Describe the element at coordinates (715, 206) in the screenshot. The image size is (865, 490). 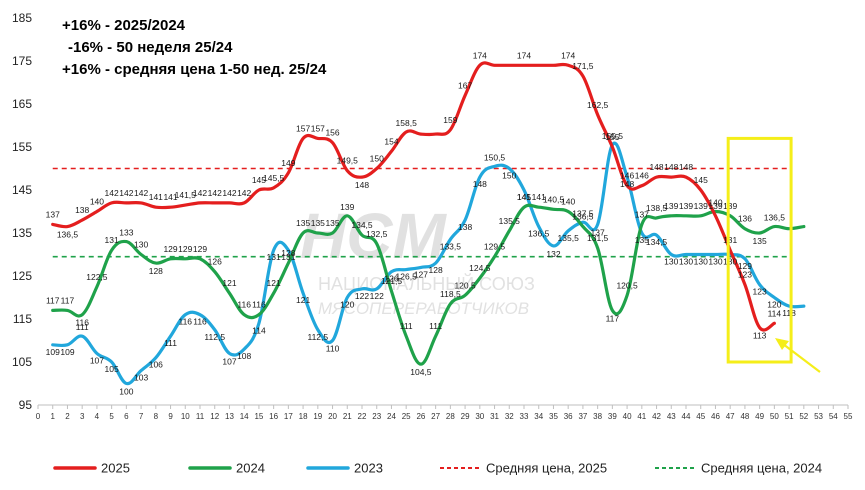
I see `data-label-2025: 139` at that location.